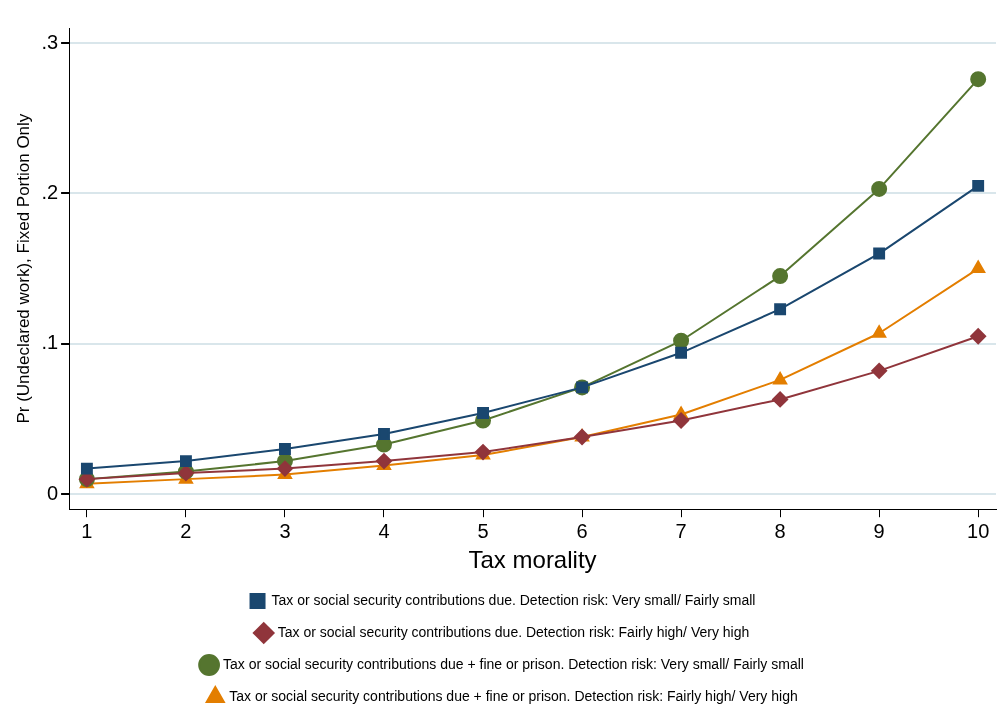  I want to click on y-axis-title: Pr (Undeclared work), Fixed Portion Only, so click(23, 268).